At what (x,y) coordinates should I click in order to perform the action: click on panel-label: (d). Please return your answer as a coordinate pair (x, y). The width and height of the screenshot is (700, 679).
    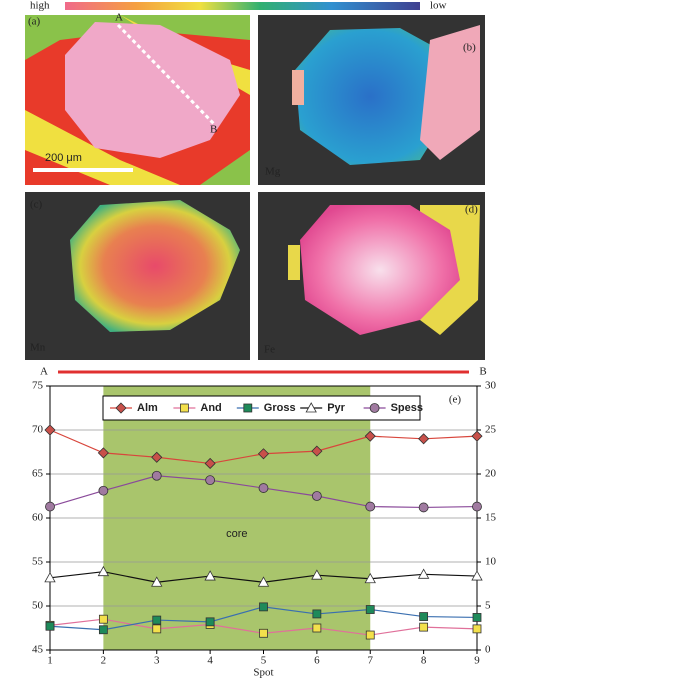
    Looking at the image, I should click on (471, 210).